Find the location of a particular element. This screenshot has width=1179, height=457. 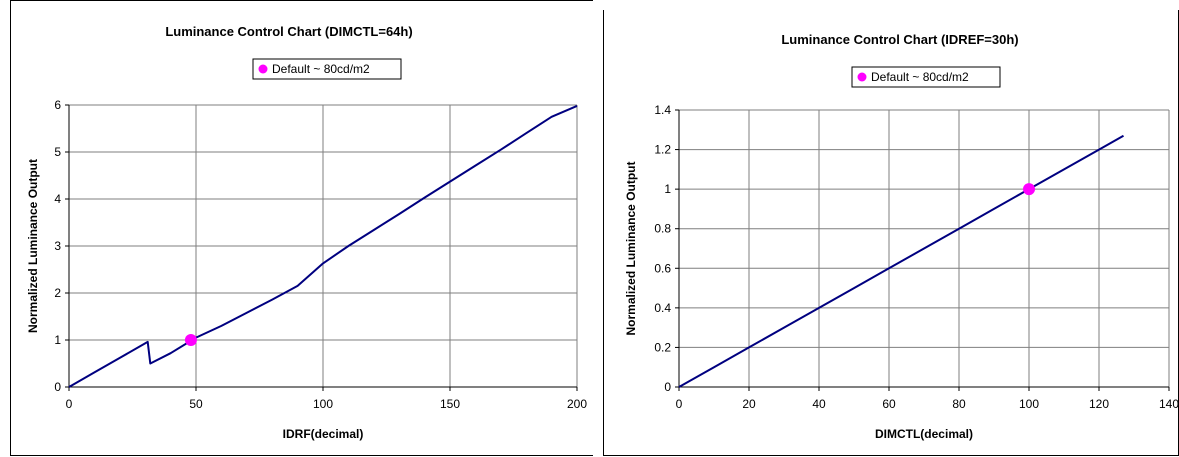

y-tick-label: 4 is located at coordinates (57, 199).